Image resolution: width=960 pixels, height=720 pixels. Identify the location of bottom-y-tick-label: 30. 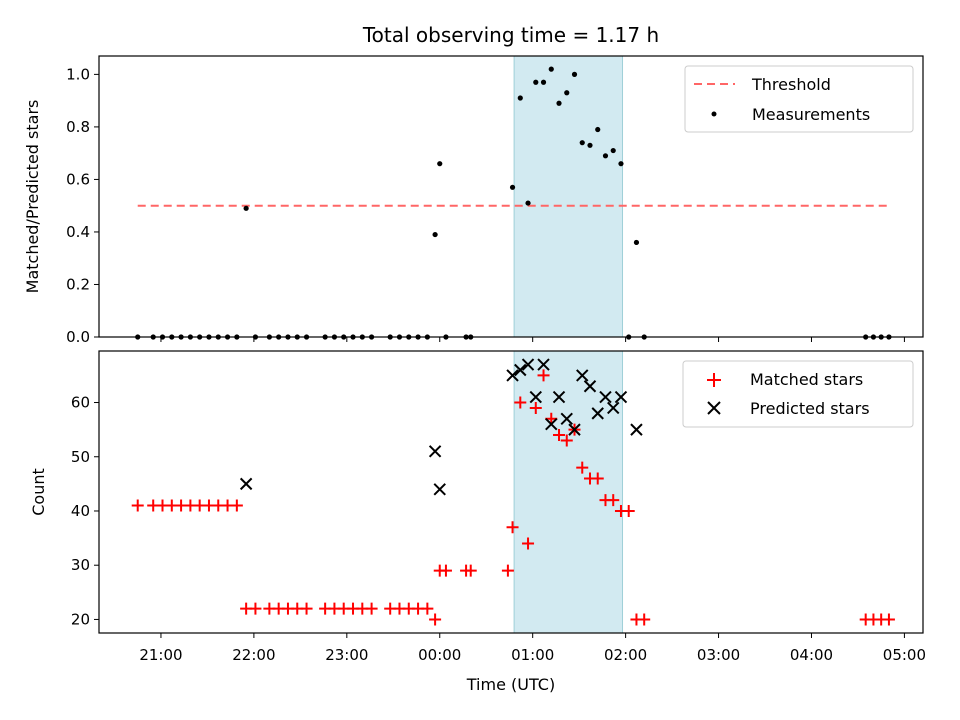
(80, 565).